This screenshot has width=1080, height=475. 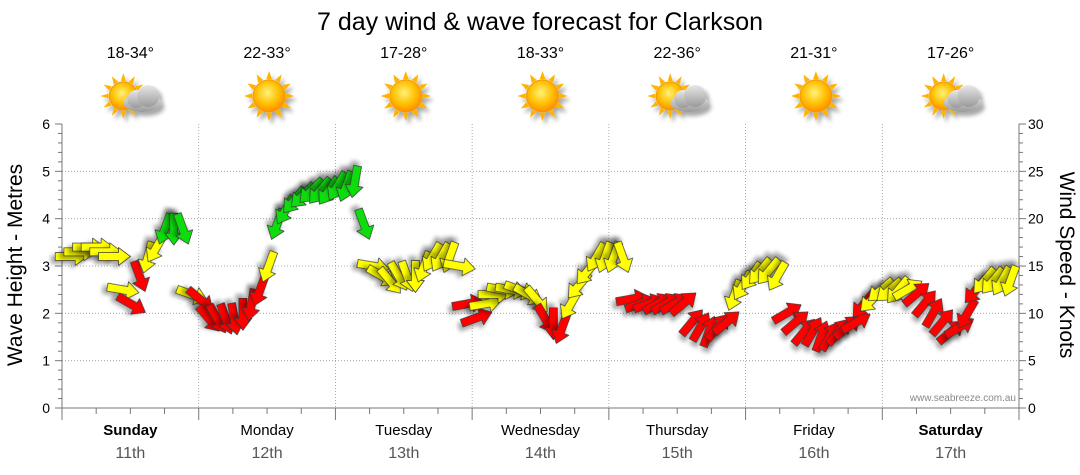 What do you see at coordinates (130, 453) in the screenshot?
I see `day-date-sunday: 11th` at bounding box center [130, 453].